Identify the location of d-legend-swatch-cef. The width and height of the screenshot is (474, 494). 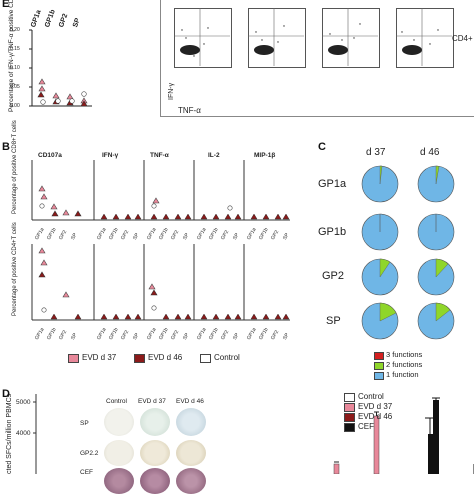
(349, 427).